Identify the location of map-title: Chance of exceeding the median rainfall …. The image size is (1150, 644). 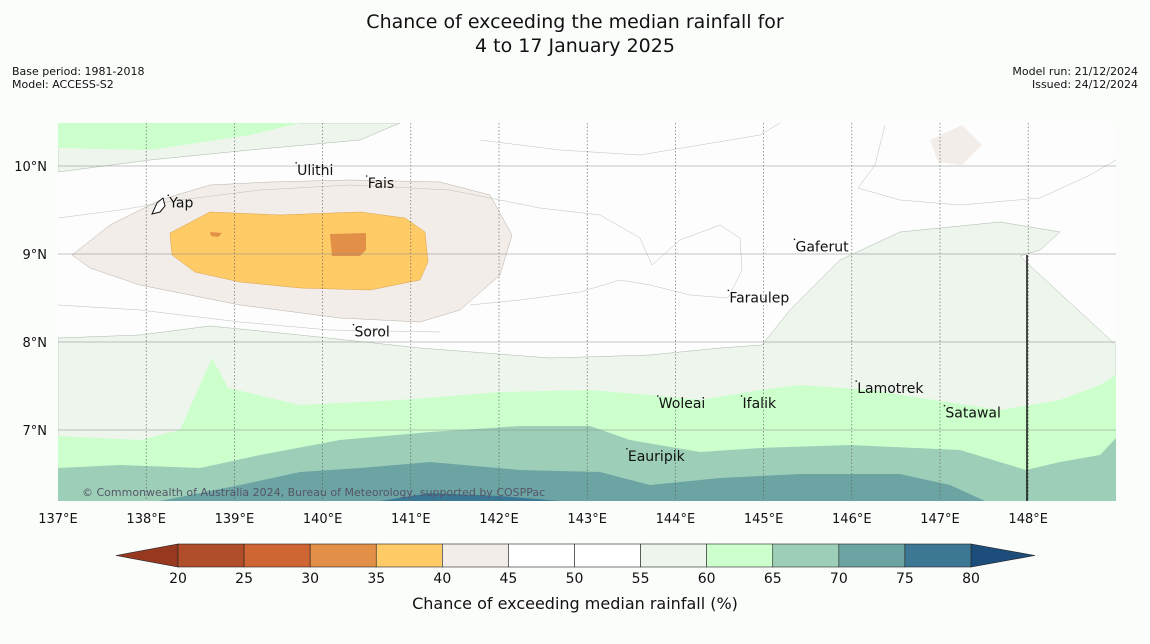
(575, 34).